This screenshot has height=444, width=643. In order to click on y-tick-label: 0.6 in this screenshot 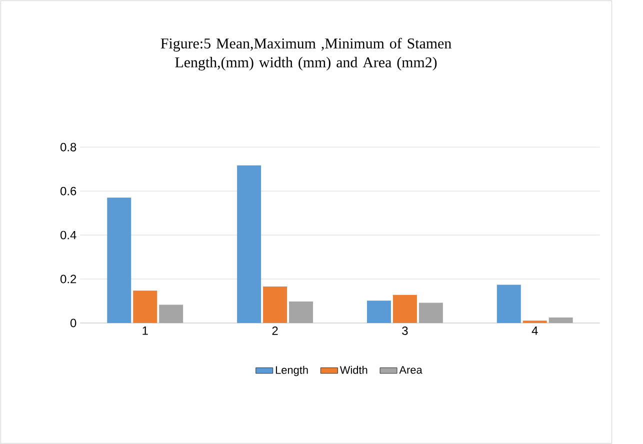, I will do `click(68, 191)`.